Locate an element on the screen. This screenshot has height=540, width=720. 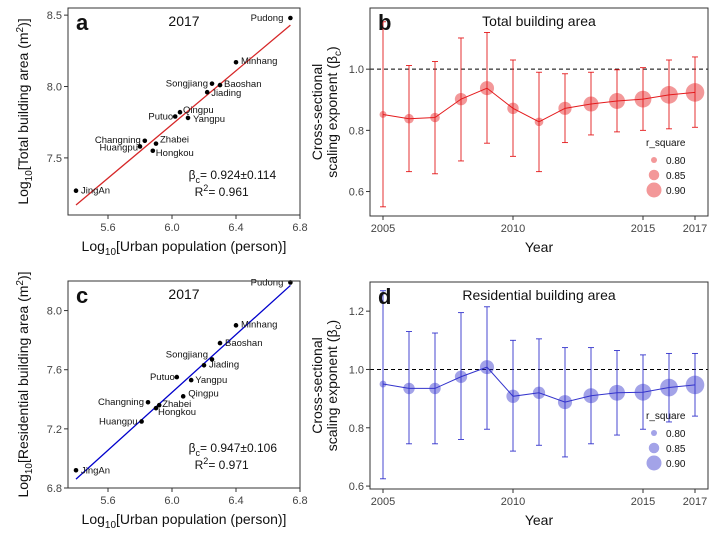
y-tick-label: 1.2 is located at coordinates (356, 312).